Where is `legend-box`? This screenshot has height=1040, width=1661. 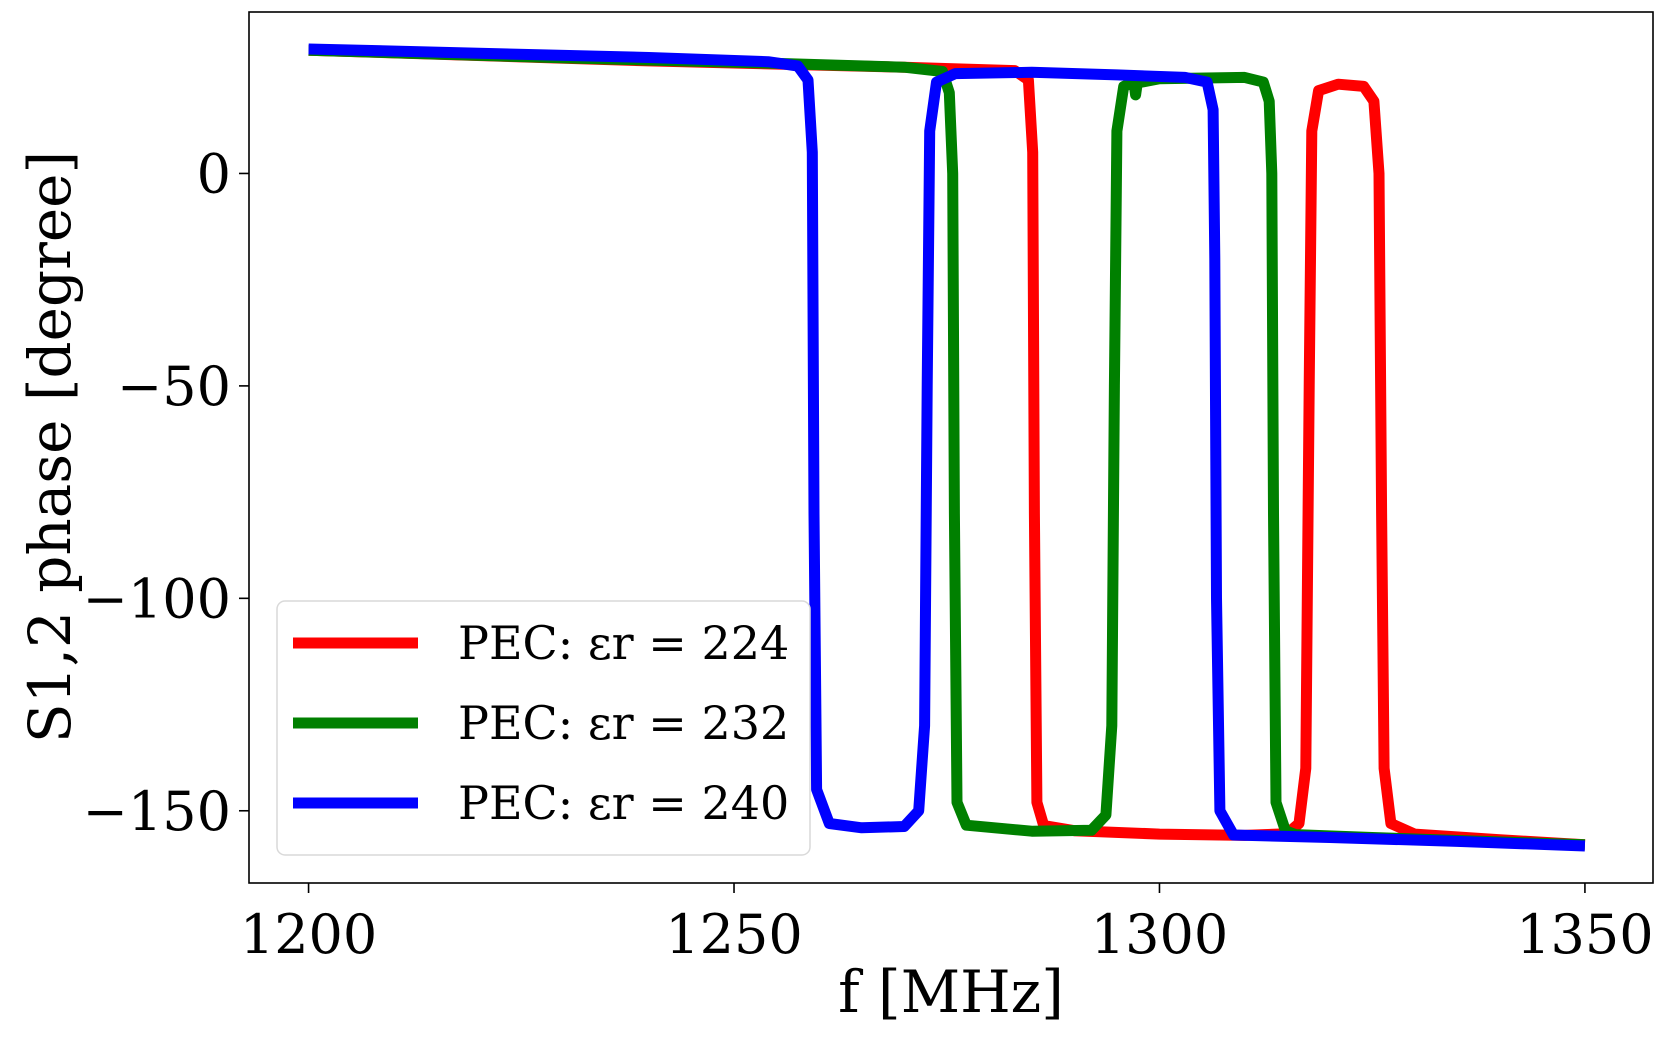
legend-box is located at coordinates (543, 728).